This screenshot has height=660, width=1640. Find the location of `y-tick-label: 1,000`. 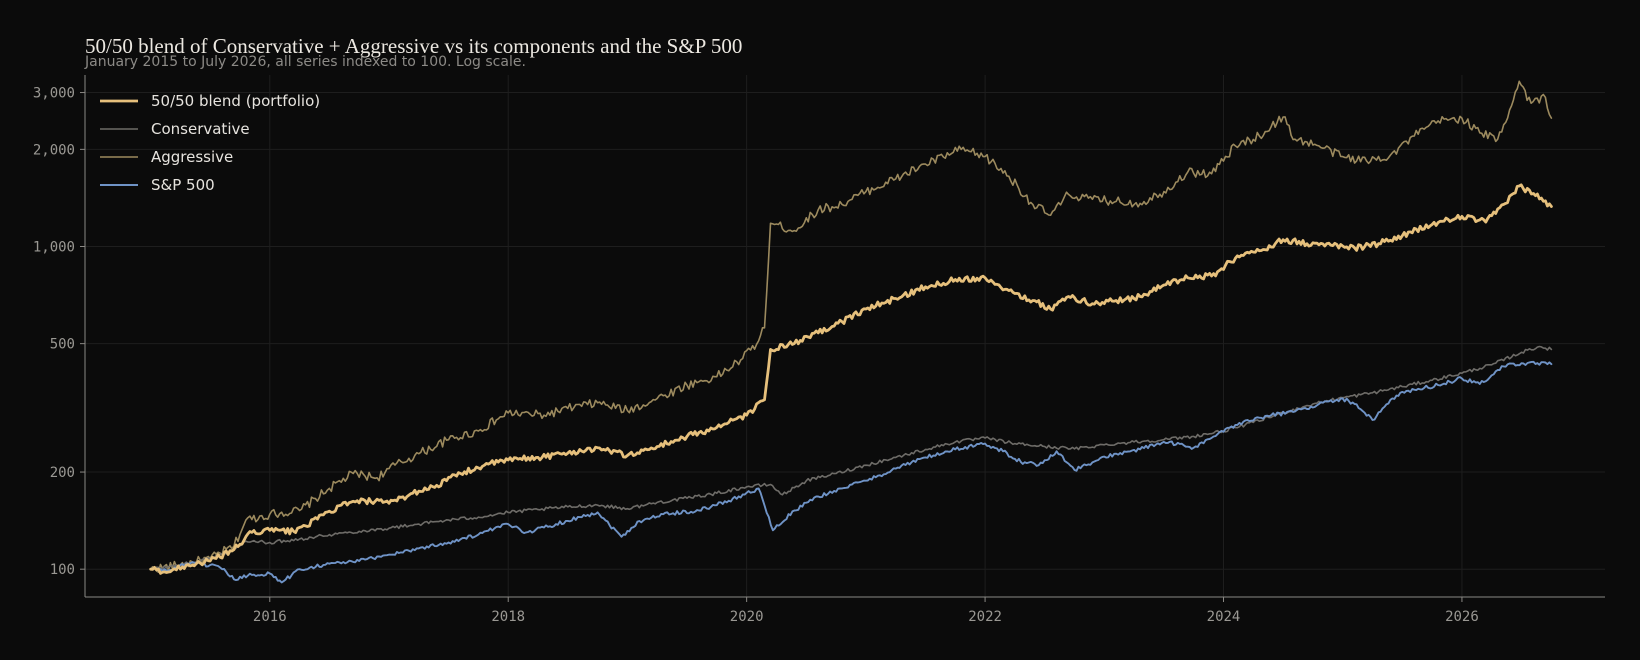

y-tick-label: 1,000 is located at coordinates (54, 248).